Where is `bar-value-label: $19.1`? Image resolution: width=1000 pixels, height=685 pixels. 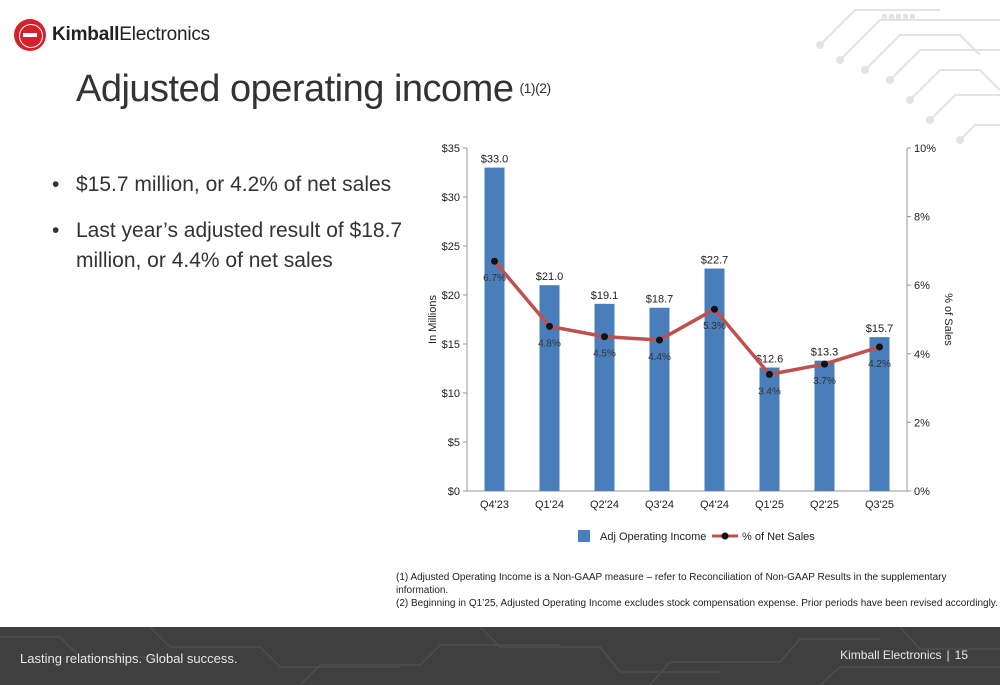 bar-value-label: $19.1 is located at coordinates (605, 296).